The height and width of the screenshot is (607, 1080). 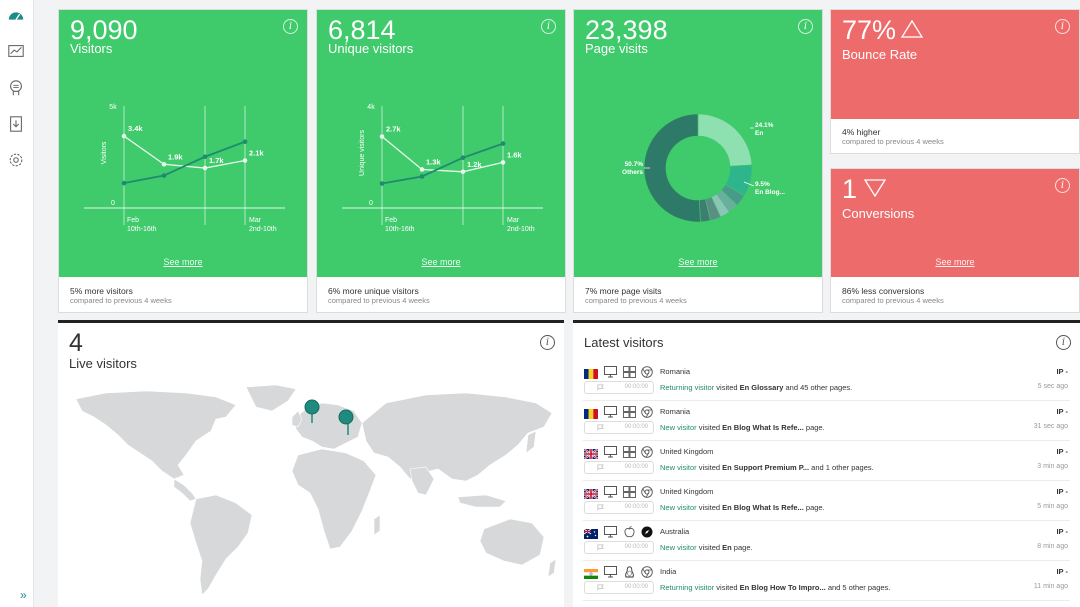 I want to click on data-label: 1.2k, so click(x=474, y=164).